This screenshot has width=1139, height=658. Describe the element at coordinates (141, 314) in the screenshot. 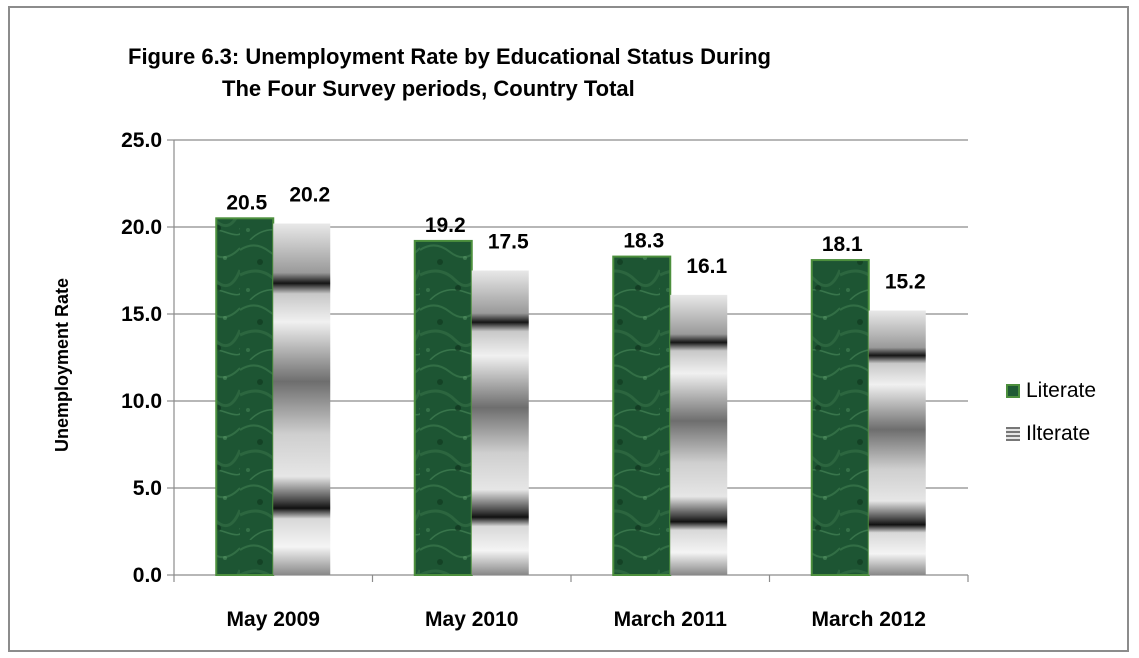

I see `y-tick-label: 15.0` at that location.